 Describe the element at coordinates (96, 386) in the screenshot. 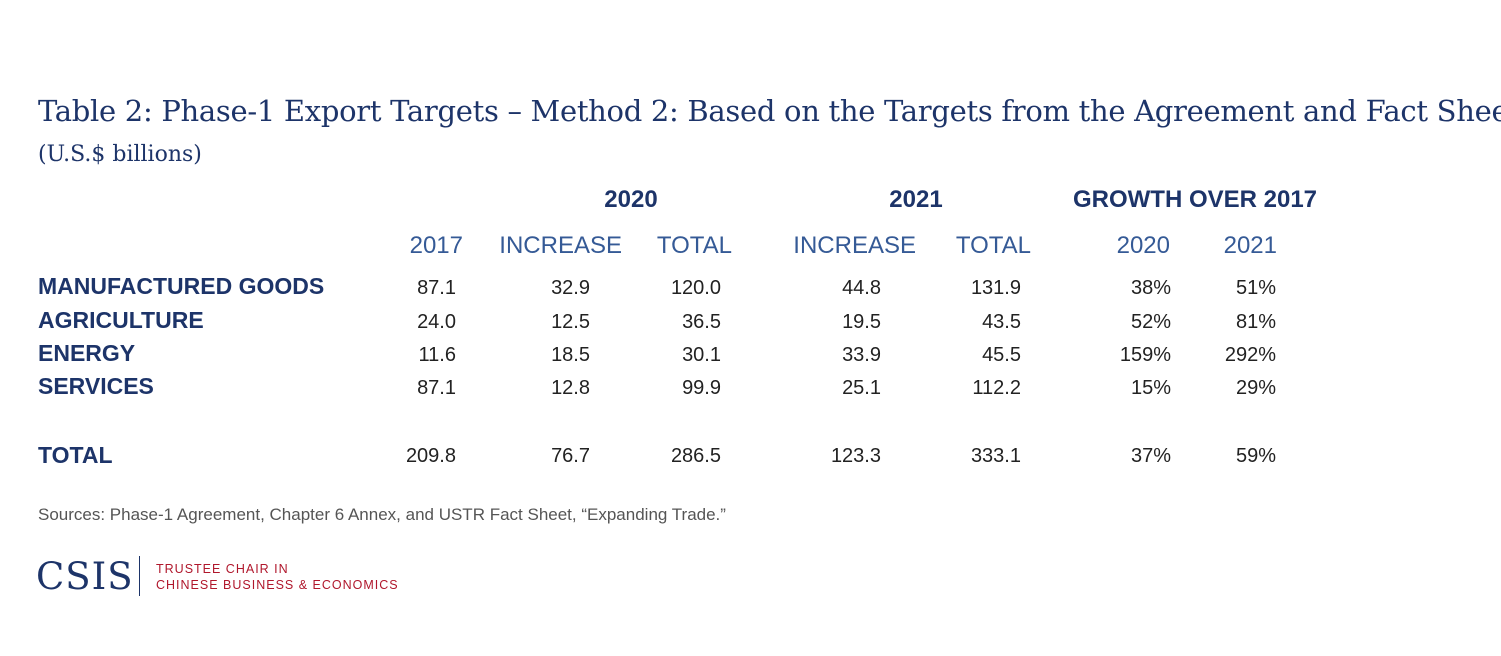

I see `row-label-services: SERVICES` at that location.